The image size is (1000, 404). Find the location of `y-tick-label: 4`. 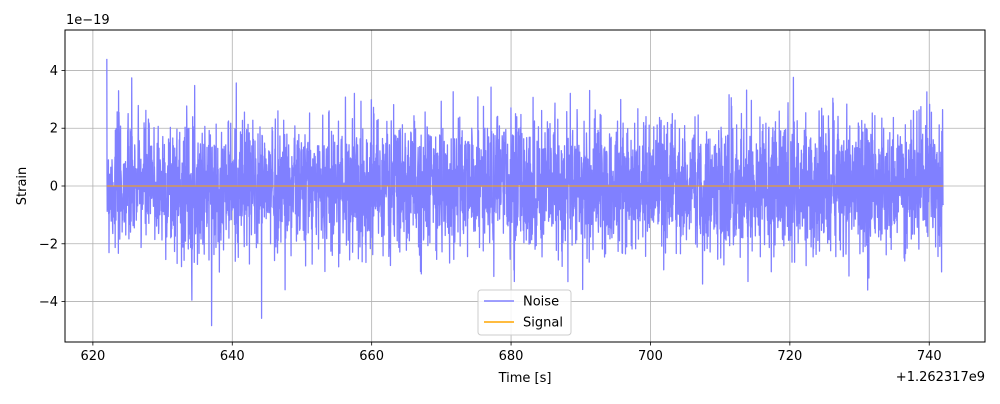

y-tick-label: 4 is located at coordinates (54, 71).